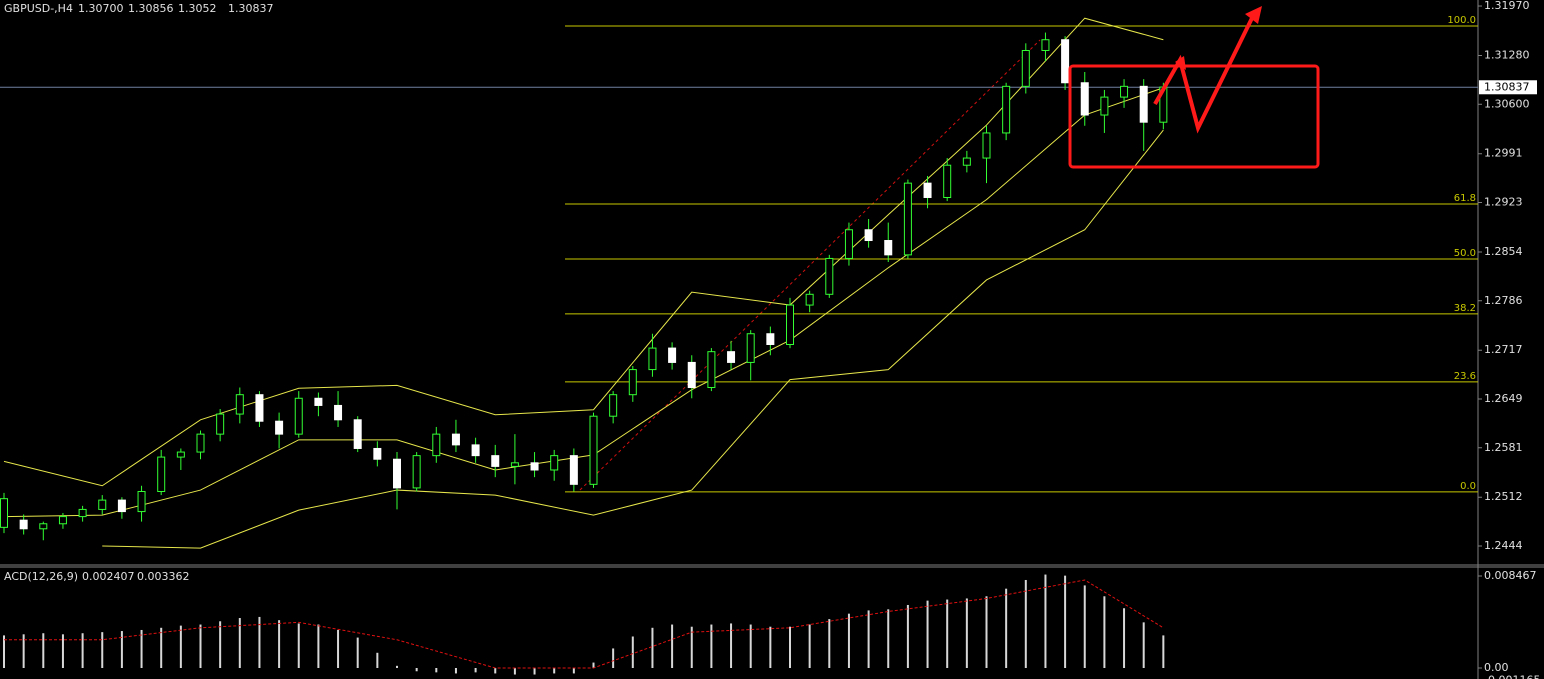  I want to click on y-tick-label: 1.2649, so click(1503, 398).